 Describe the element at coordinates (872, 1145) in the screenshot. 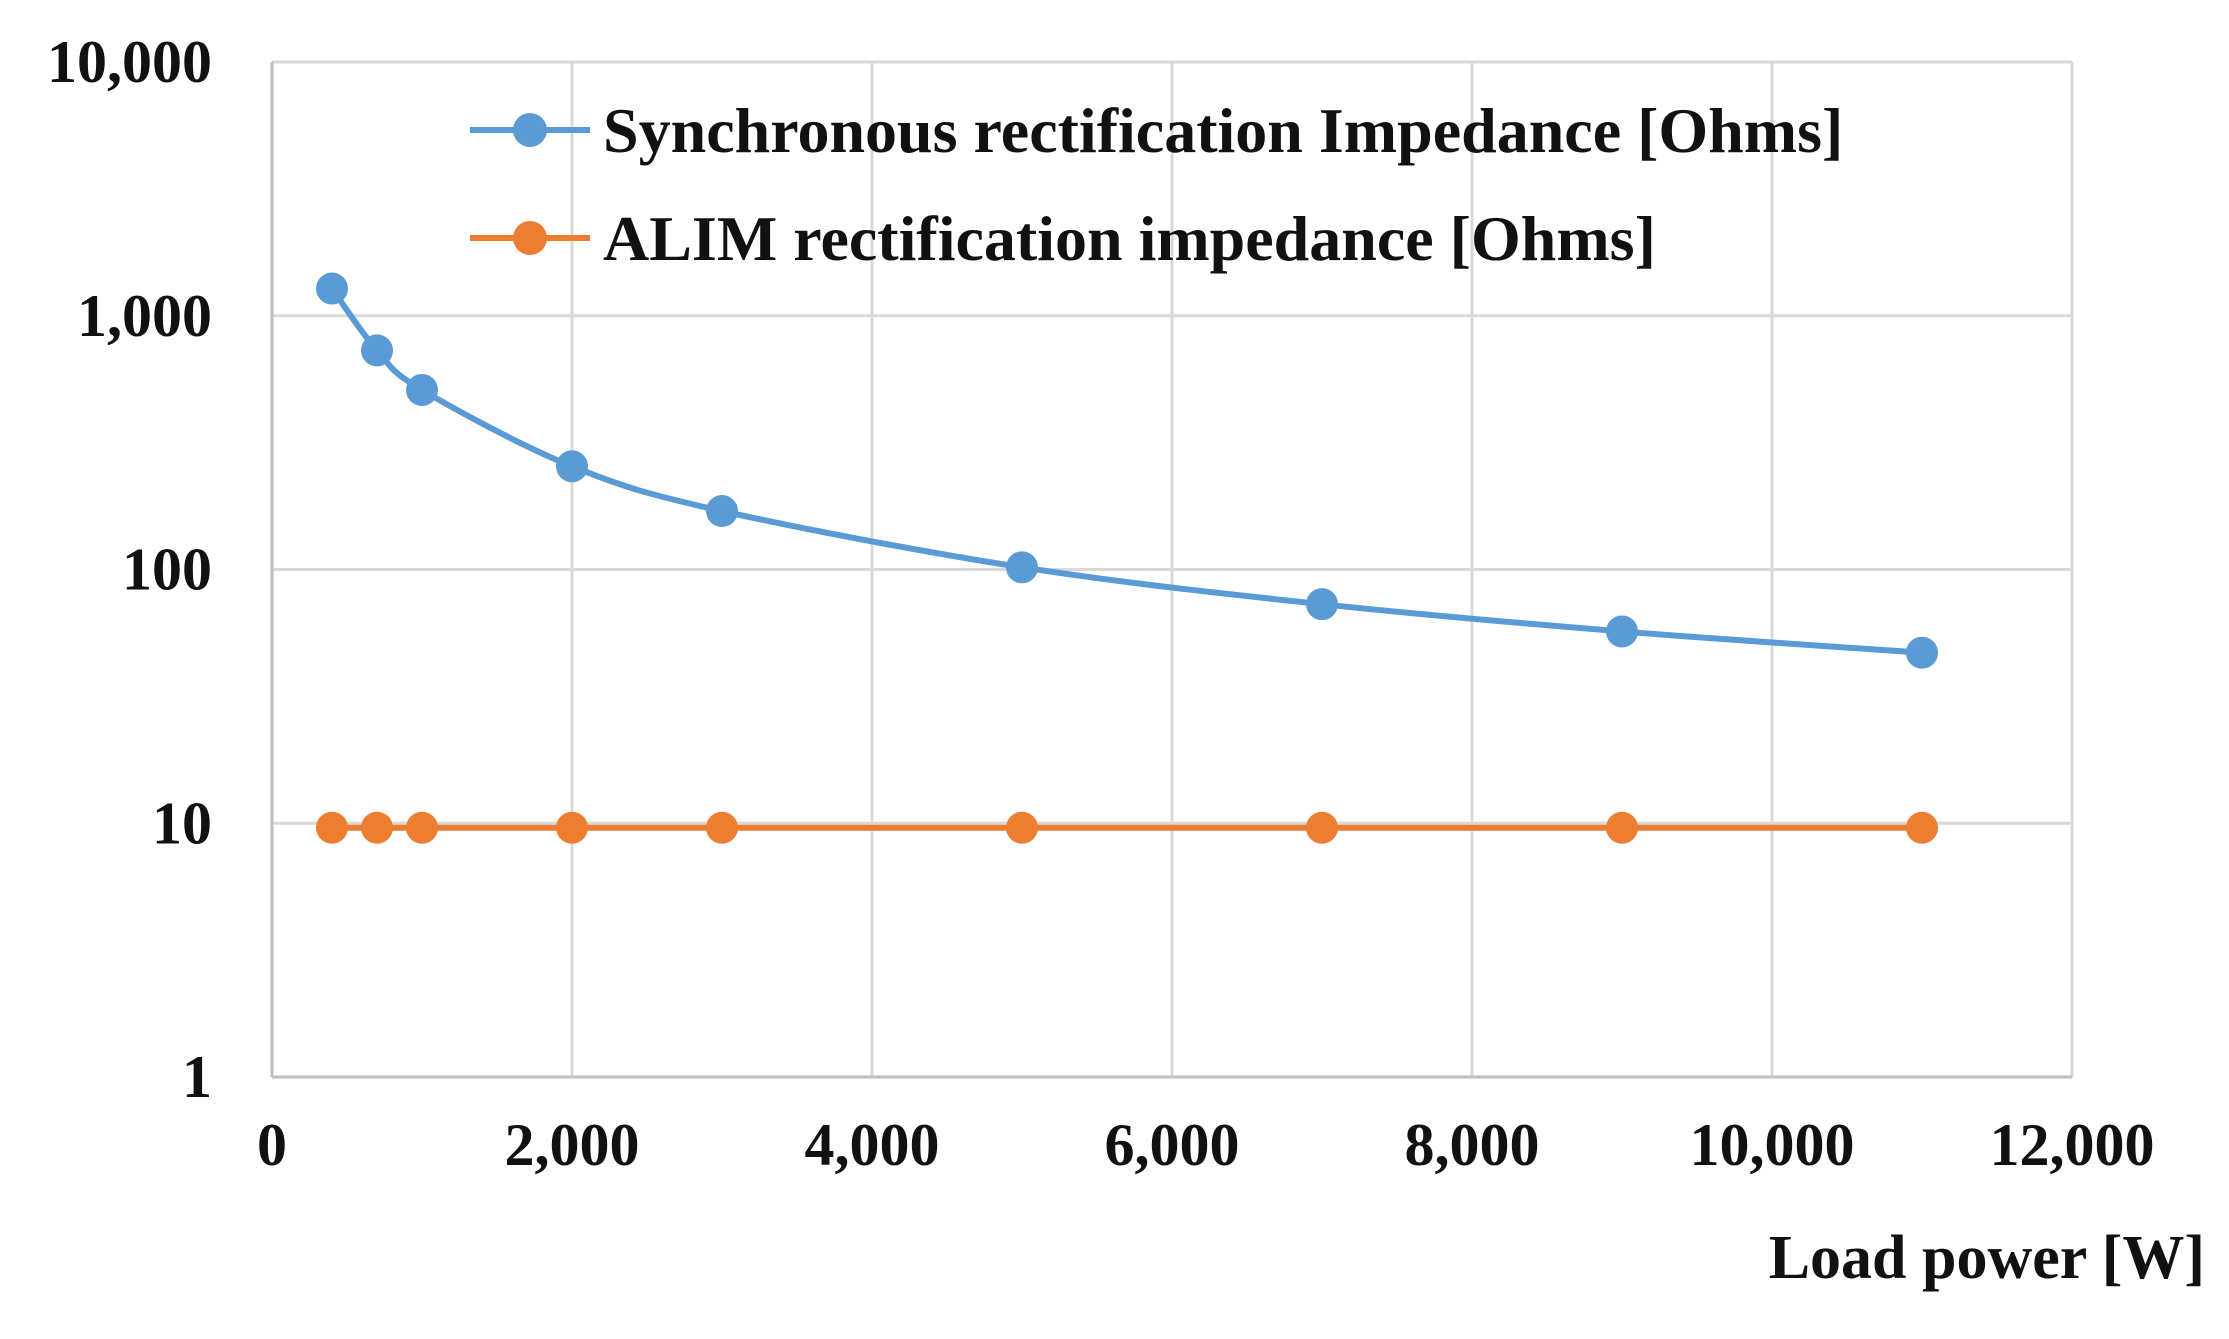

I see `x-tick-label: 4,000` at that location.